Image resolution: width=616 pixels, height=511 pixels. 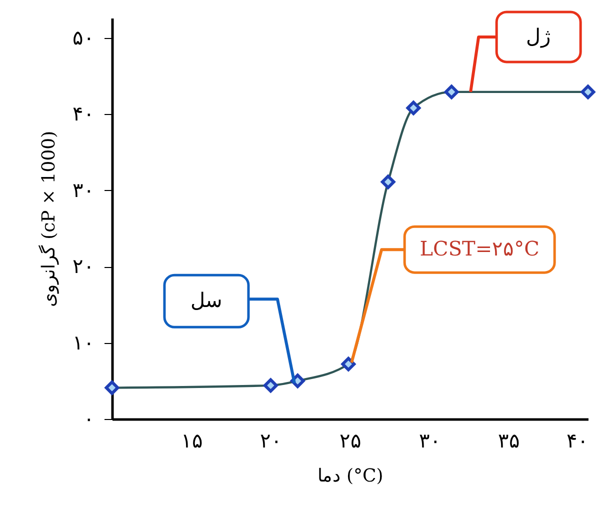 What do you see at coordinates (480, 248) in the screenshot?
I see `annotation: LCST=۲۵°C` at bounding box center [480, 248].